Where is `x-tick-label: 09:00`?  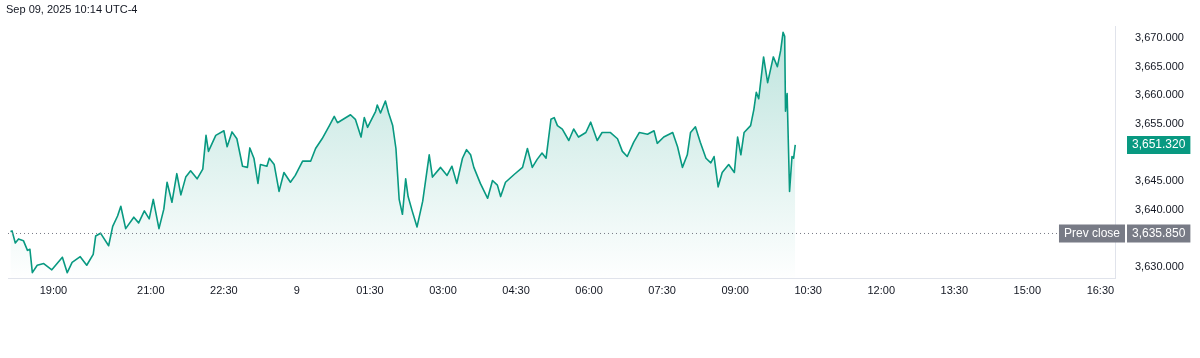
x-tick-label: 09:00 is located at coordinates (735, 290).